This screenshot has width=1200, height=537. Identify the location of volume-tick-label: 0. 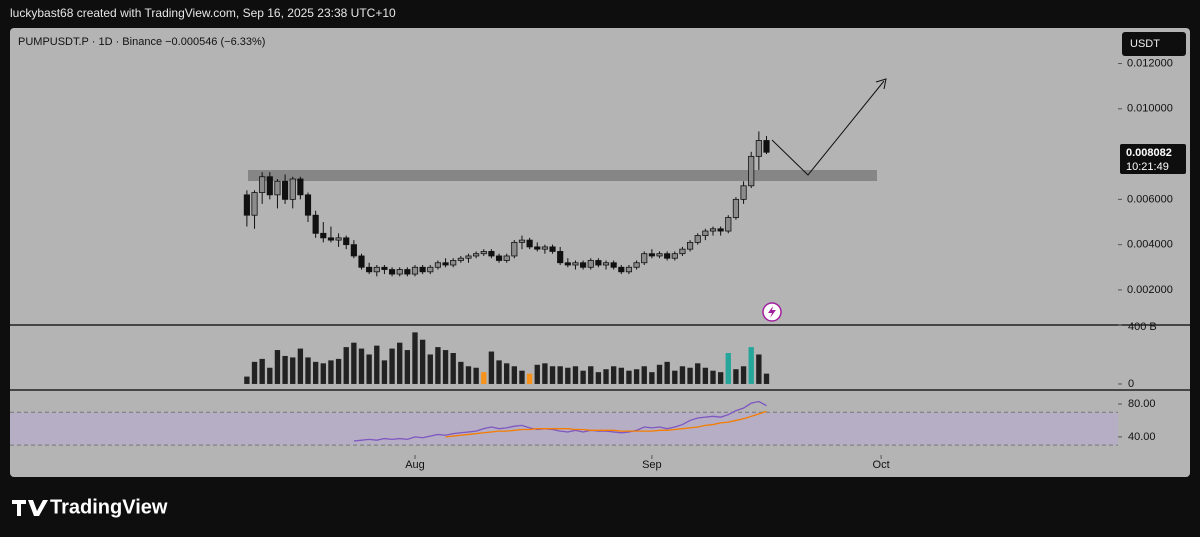
(1131, 384).